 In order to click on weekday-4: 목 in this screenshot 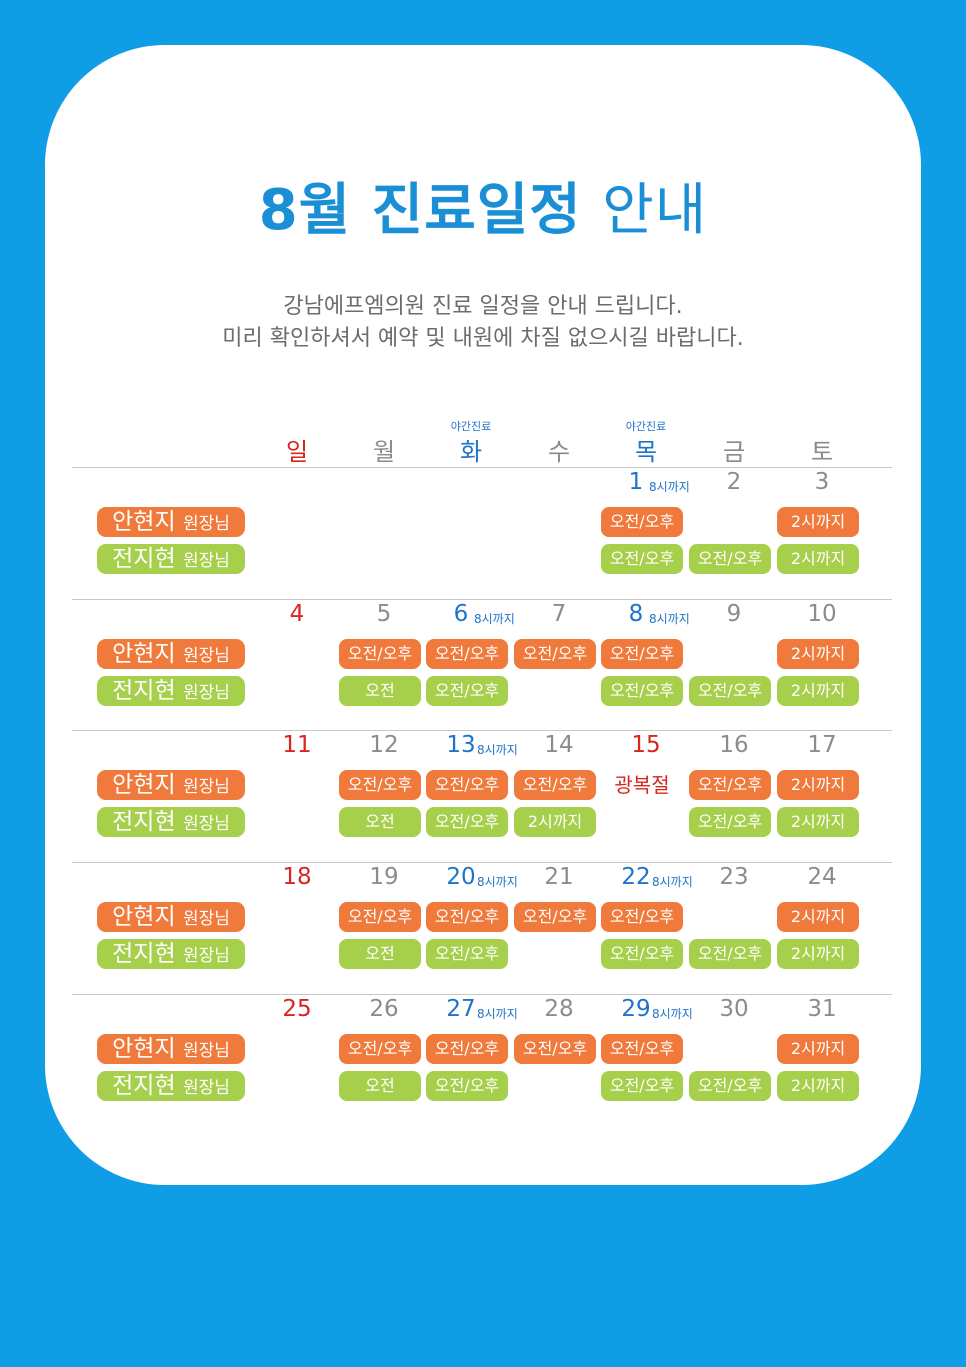, I will do `click(646, 452)`.